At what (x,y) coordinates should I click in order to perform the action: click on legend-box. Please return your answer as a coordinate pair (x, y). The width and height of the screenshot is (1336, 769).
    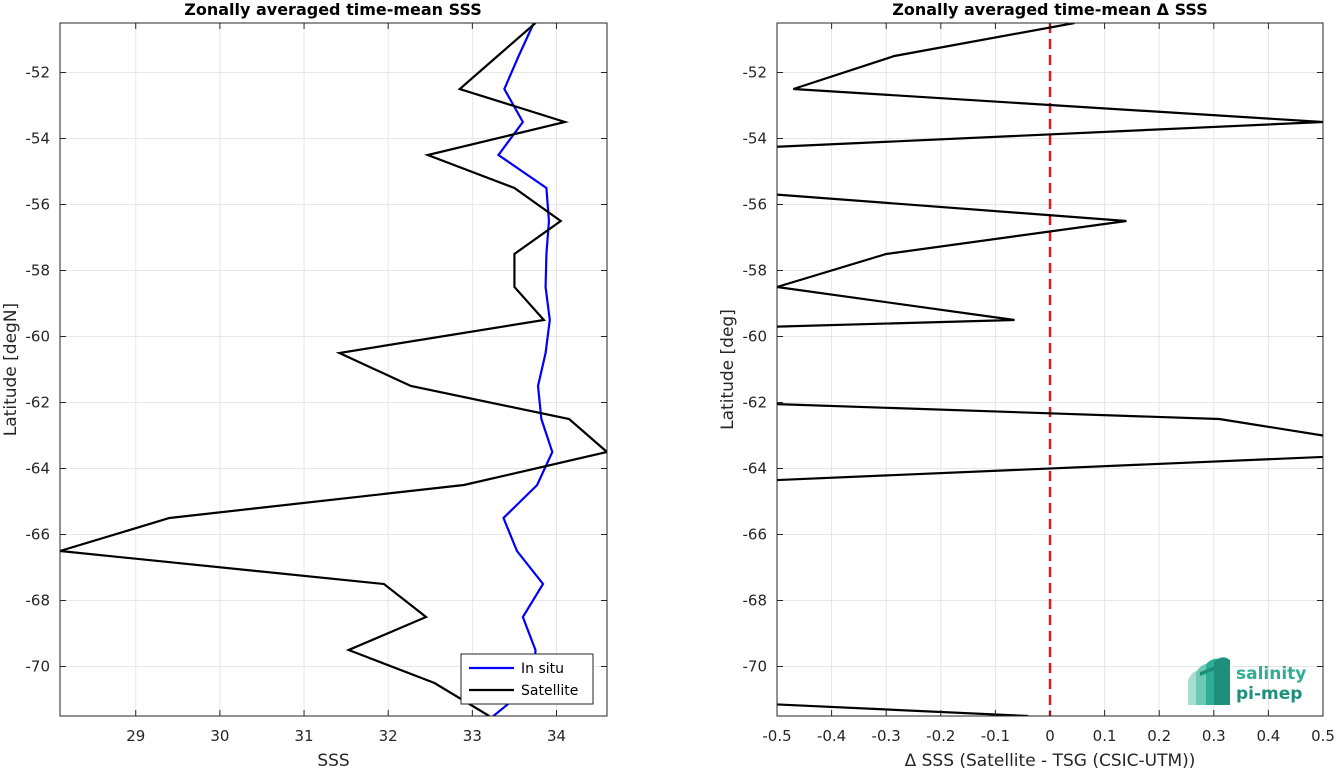
    Looking at the image, I should click on (527, 679).